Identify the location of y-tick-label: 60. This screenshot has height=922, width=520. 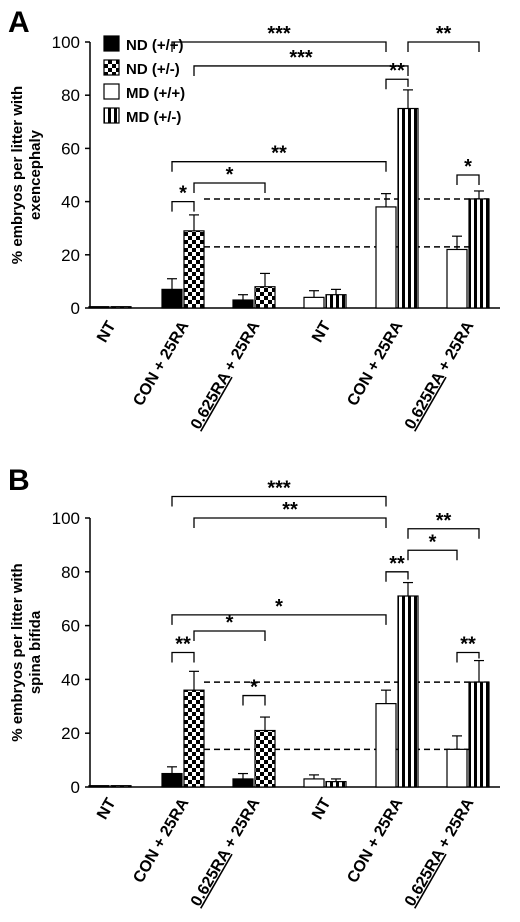
(70, 626).